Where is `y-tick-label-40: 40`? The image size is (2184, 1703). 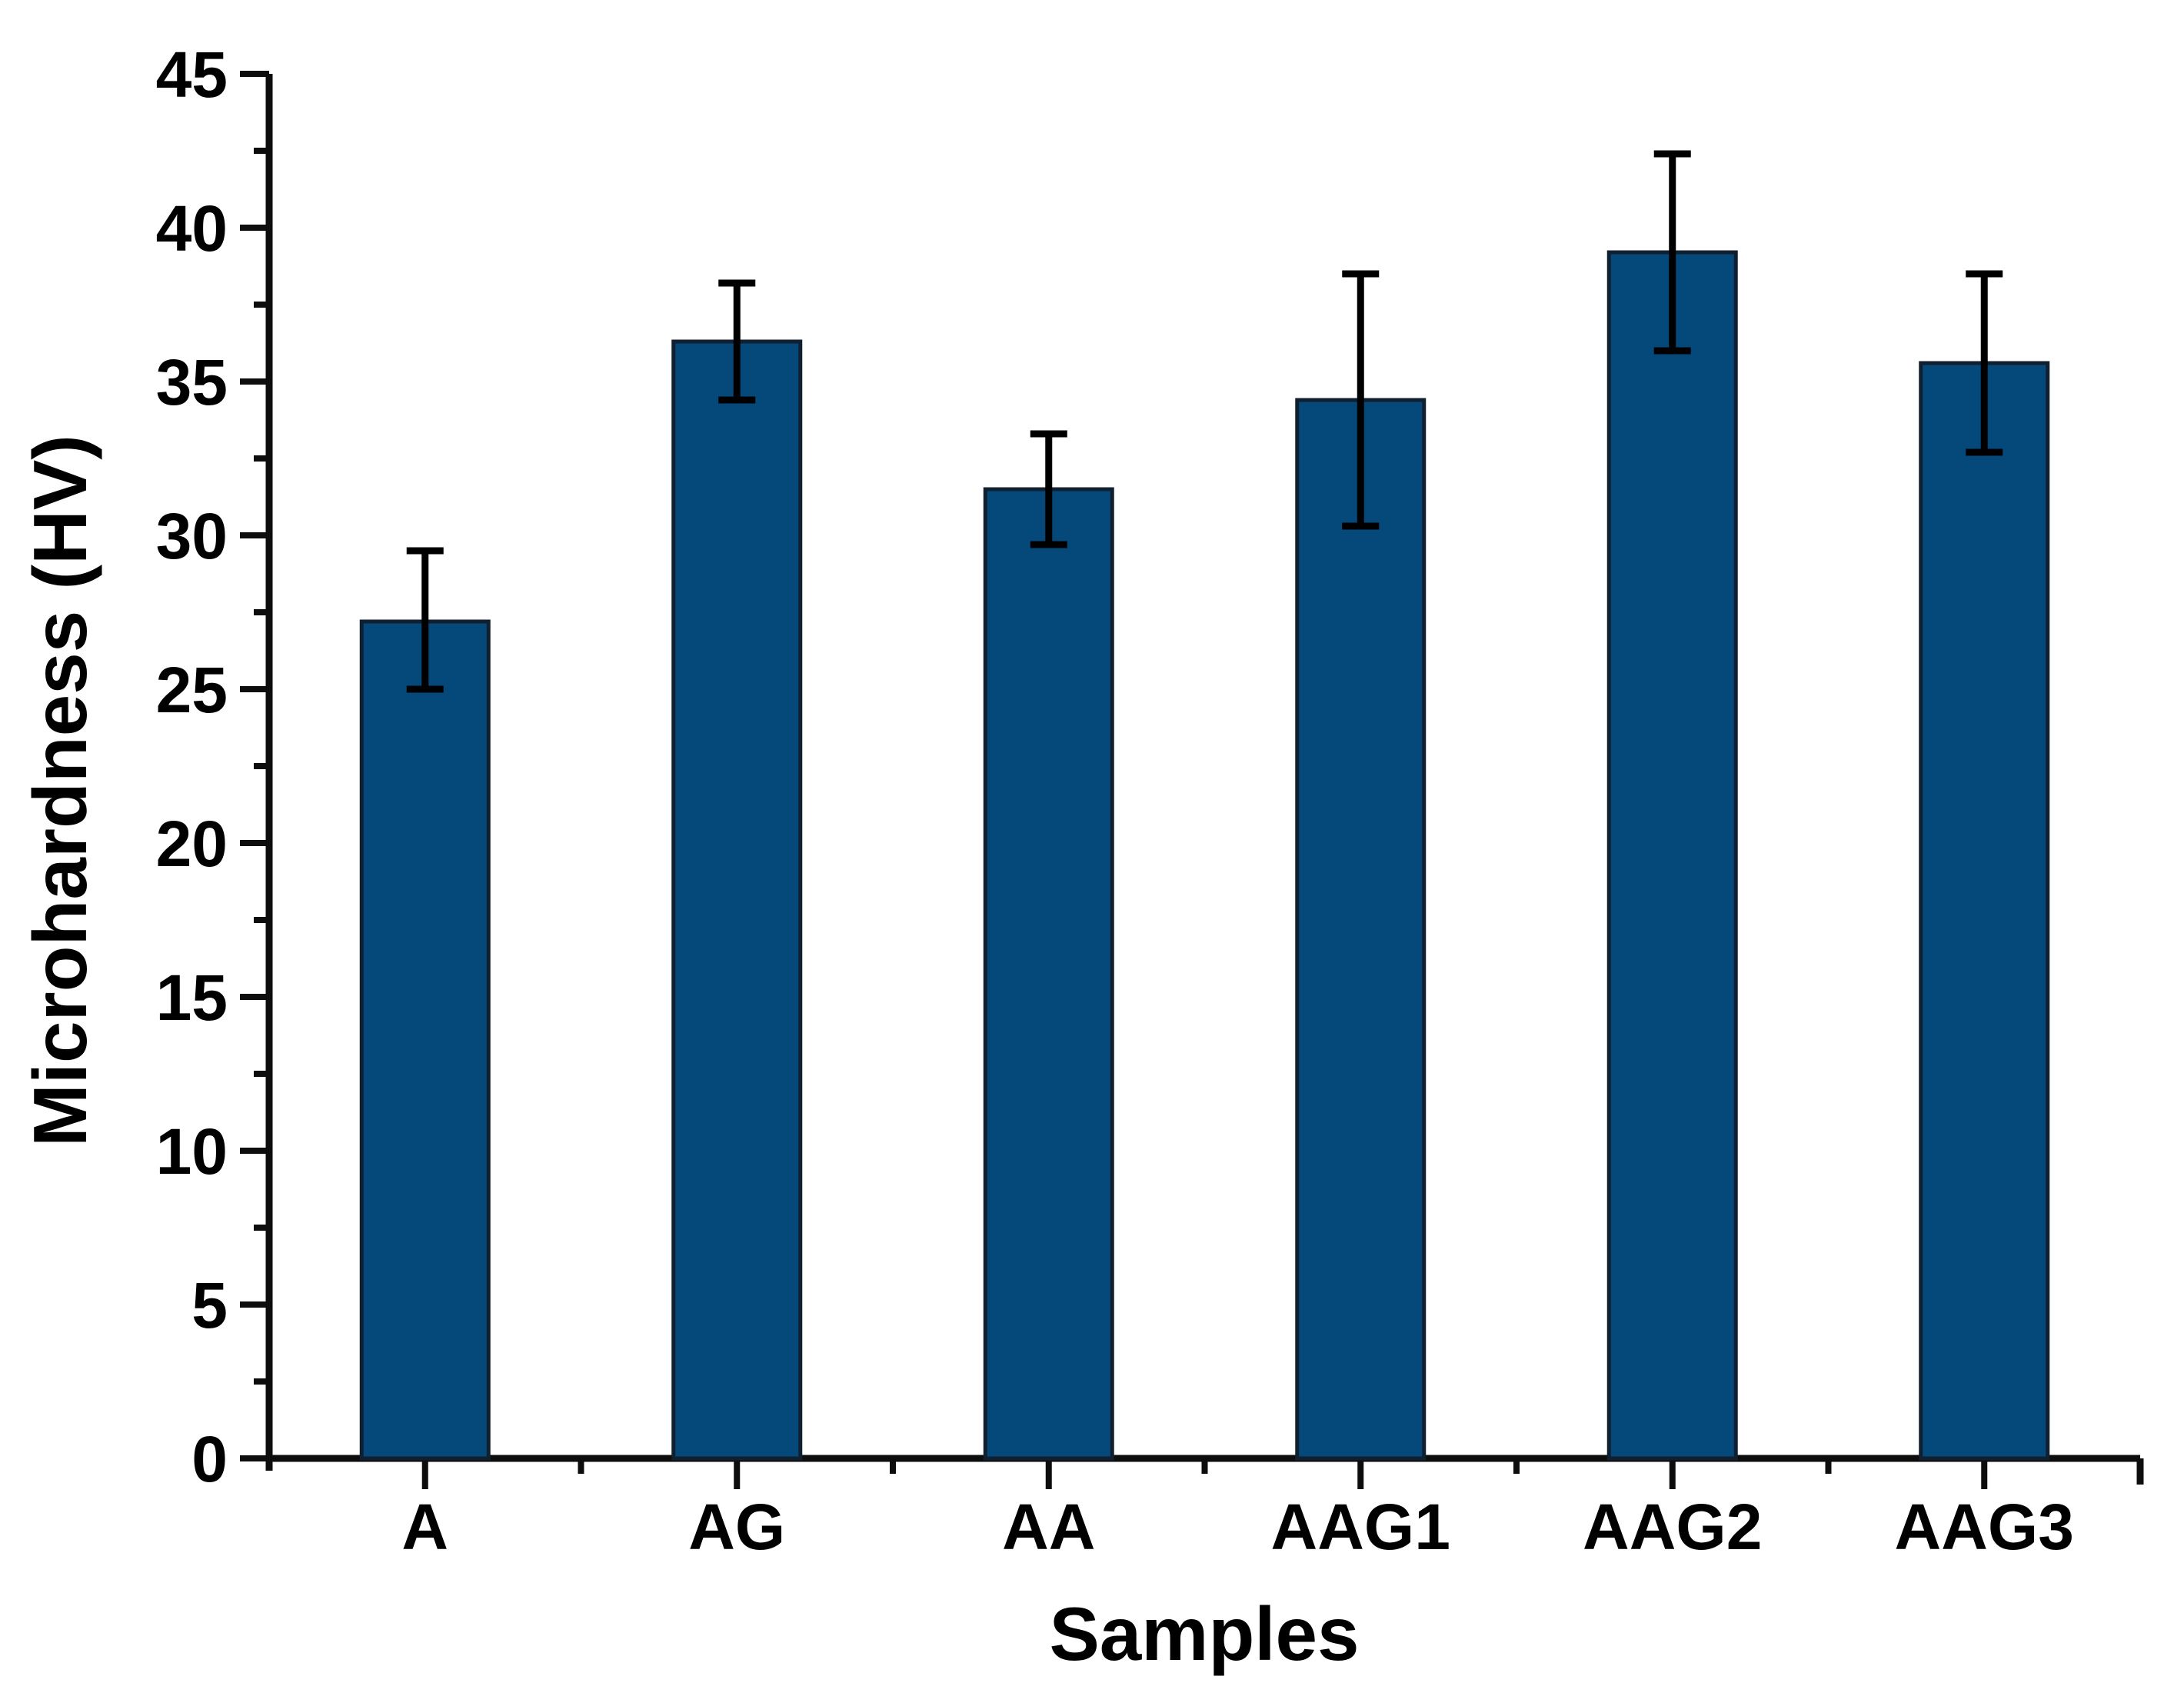 y-tick-label-40: 40 is located at coordinates (192, 228).